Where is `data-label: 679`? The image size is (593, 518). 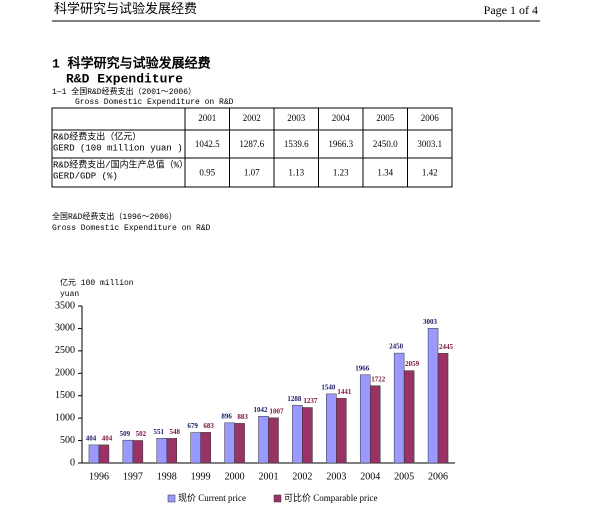
data-label: 679 is located at coordinates (192, 426).